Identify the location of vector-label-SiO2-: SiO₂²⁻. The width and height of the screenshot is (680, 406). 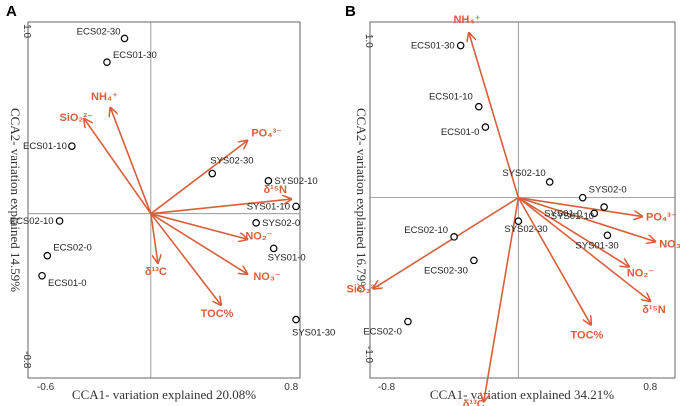
(76, 118).